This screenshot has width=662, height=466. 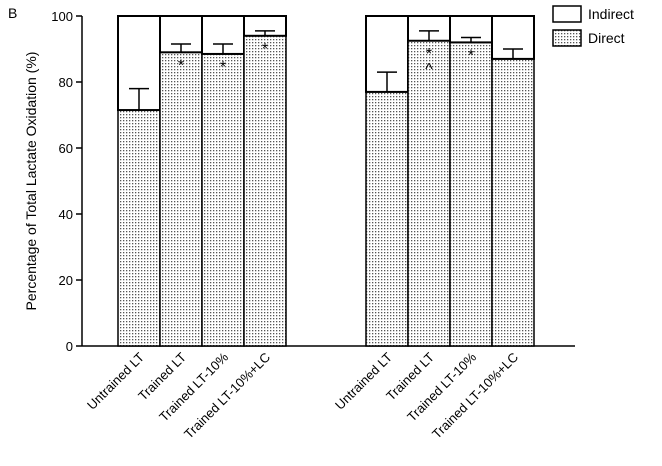 I want to click on y-tick-label: 40, so click(x=66, y=214).